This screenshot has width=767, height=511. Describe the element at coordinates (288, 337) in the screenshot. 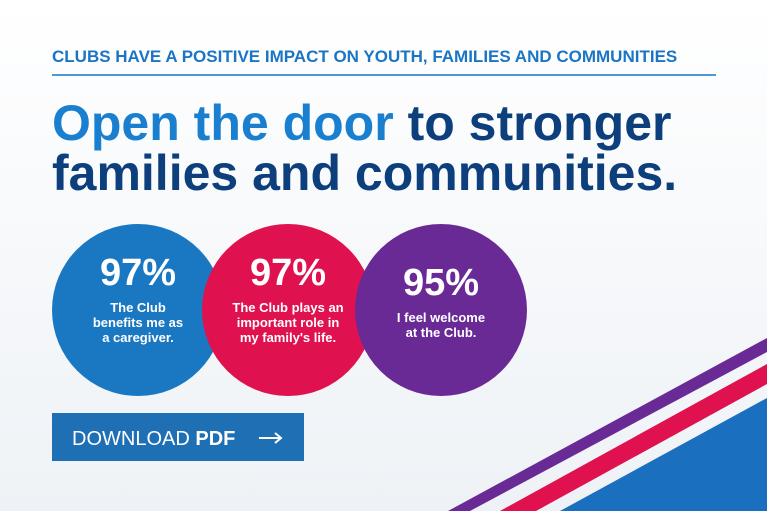

I see `stat-caption: my family's life.` at that location.